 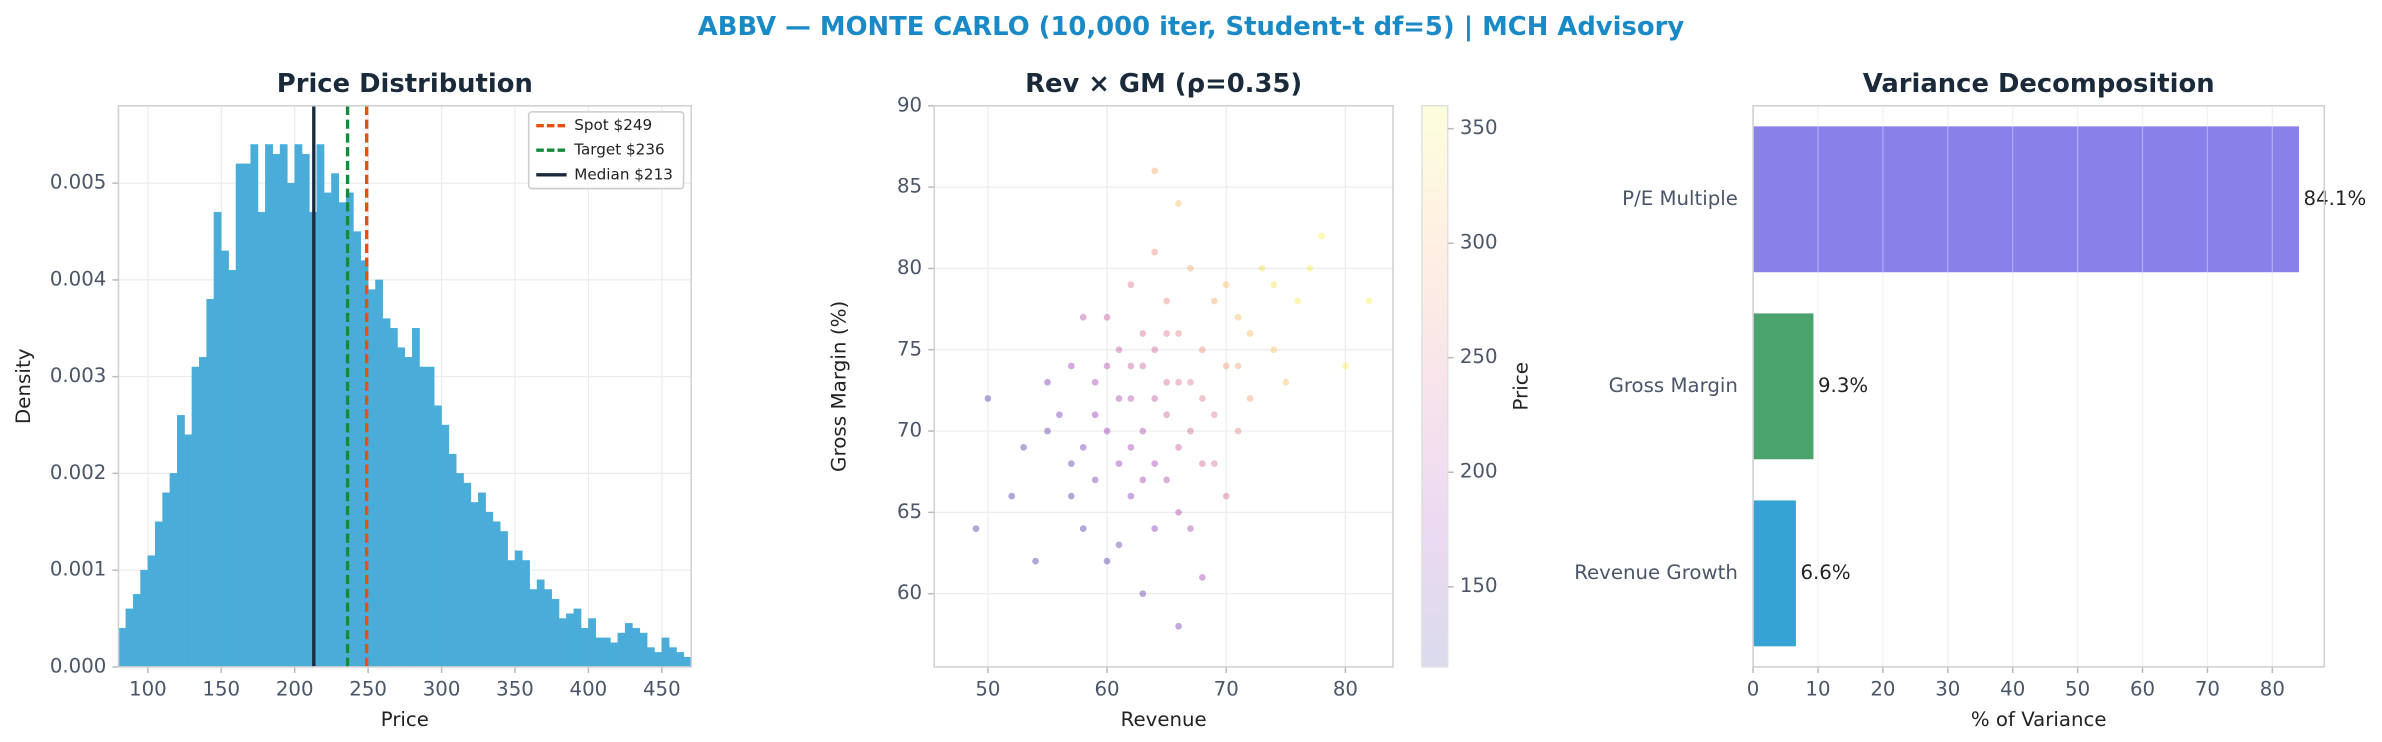 What do you see at coordinates (442, 688) in the screenshot?
I see `x-tick-label: 300` at bounding box center [442, 688].